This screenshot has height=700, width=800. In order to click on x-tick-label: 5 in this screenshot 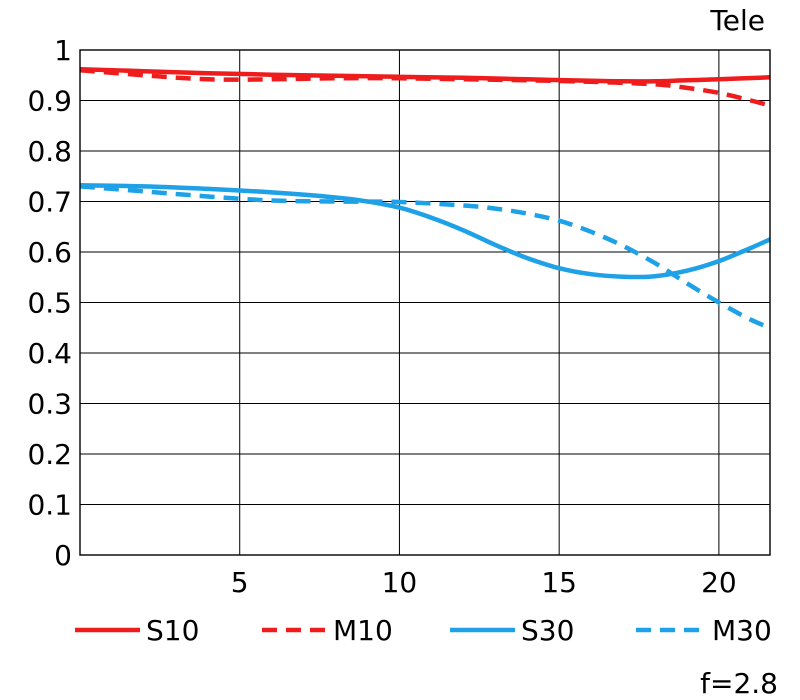, I will do `click(240, 582)`.